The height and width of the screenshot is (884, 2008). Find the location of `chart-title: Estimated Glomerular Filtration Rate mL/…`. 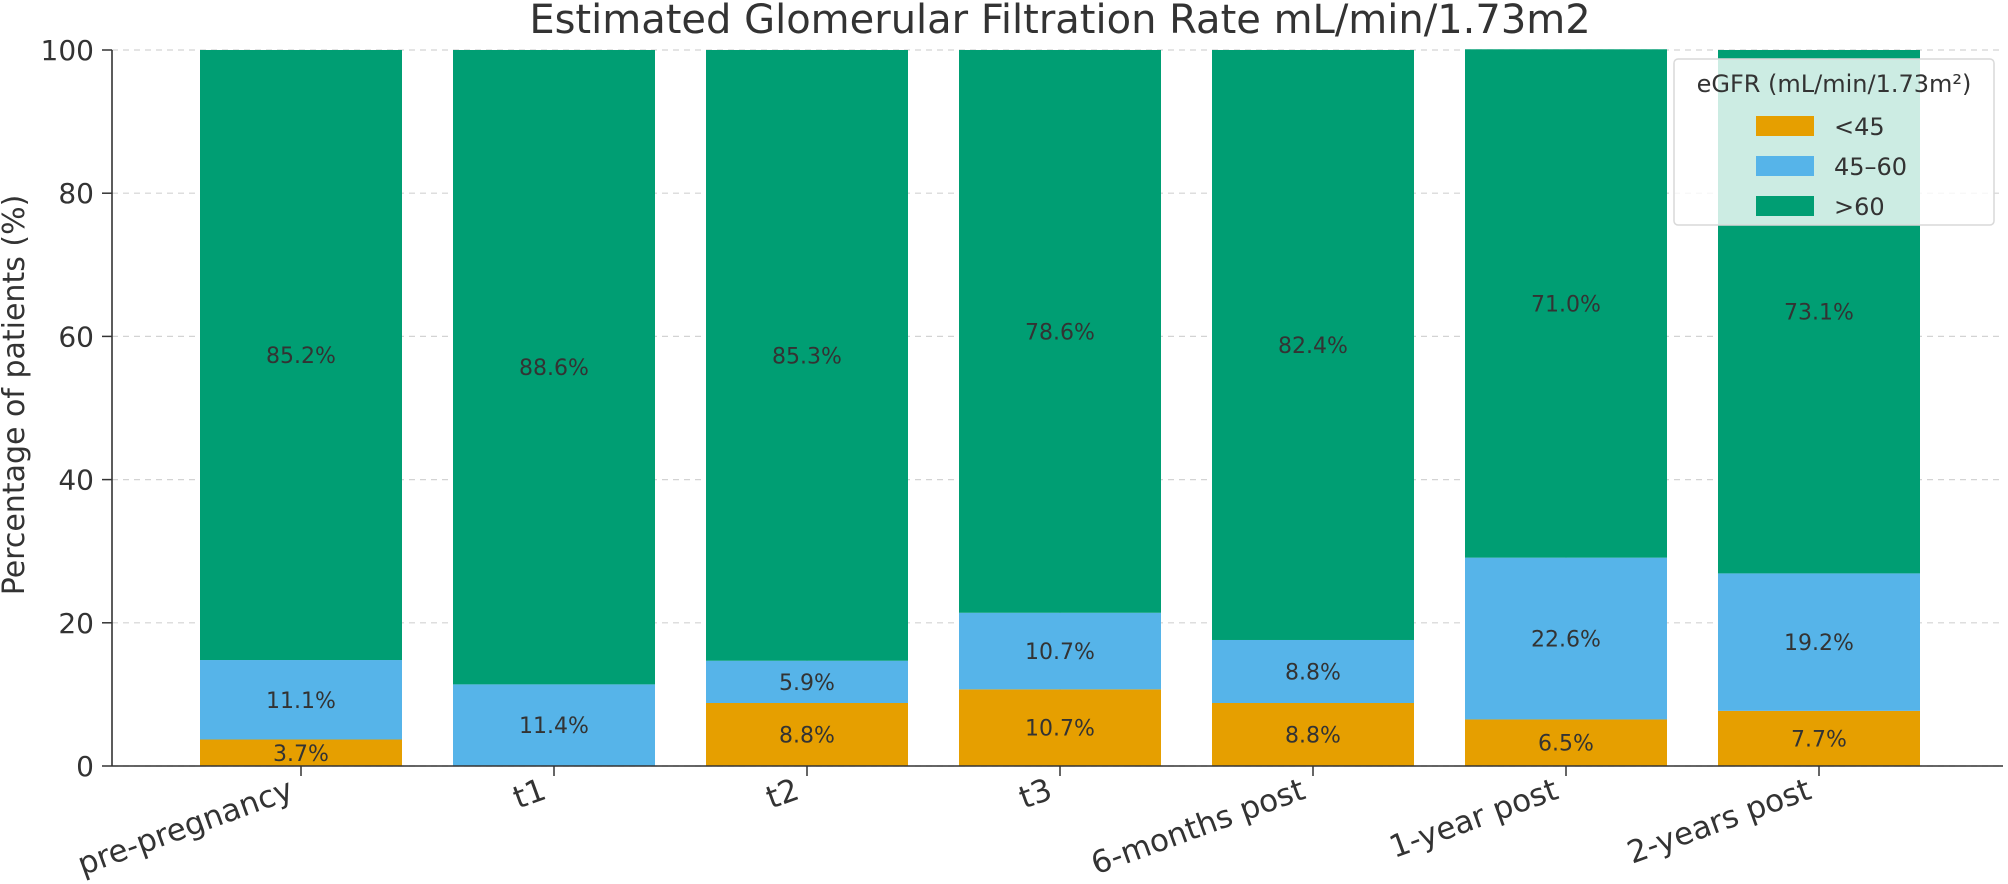

chart-title: Estimated Glomerular Filtration Rate mL/… is located at coordinates (1059, 21).